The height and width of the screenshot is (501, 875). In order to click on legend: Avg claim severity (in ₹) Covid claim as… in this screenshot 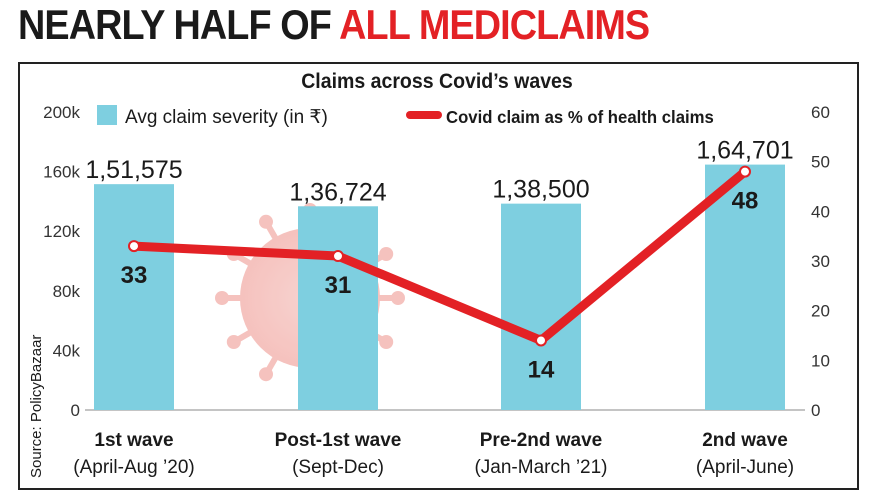, I will do `click(405, 116)`.